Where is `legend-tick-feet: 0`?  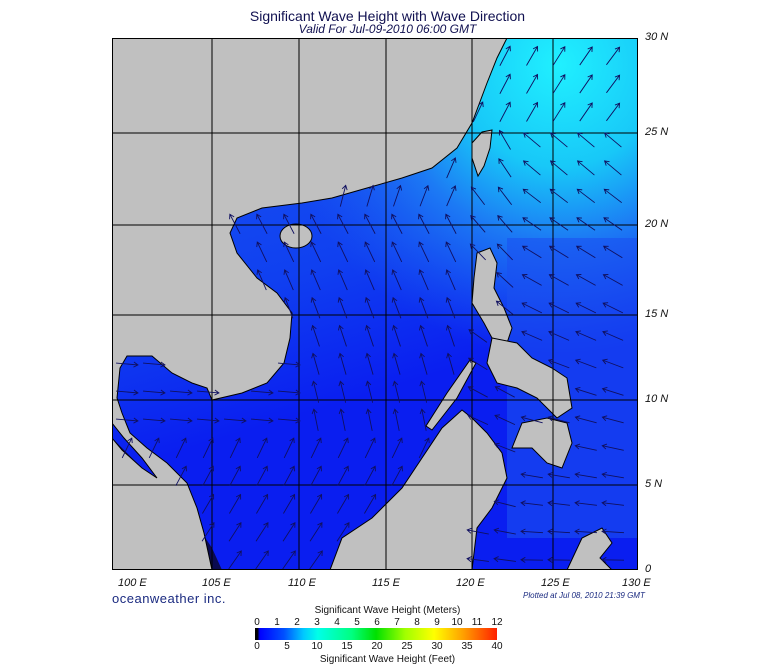
legend-tick-feet: 0 is located at coordinates (257, 646).